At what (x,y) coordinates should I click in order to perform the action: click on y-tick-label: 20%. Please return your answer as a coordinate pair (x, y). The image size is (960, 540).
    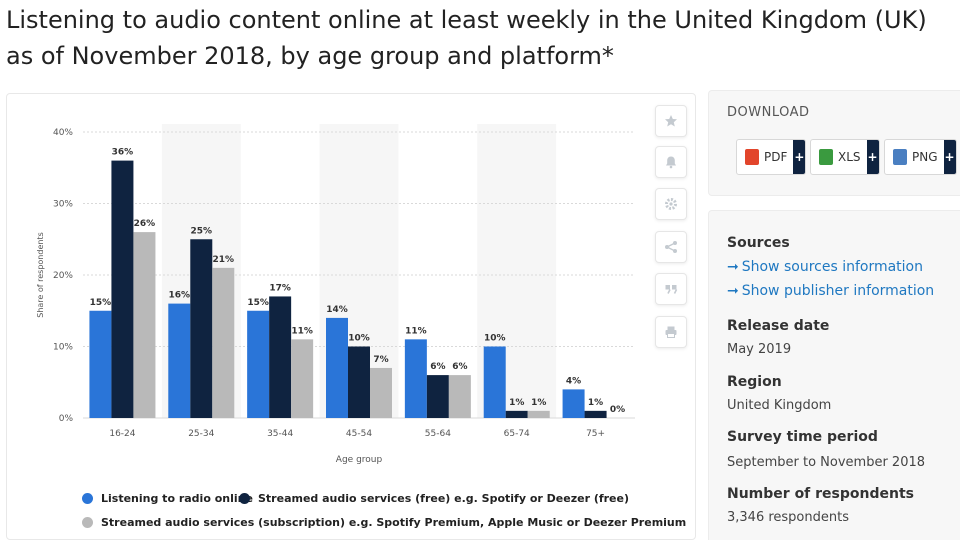
    Looking at the image, I should click on (63, 276).